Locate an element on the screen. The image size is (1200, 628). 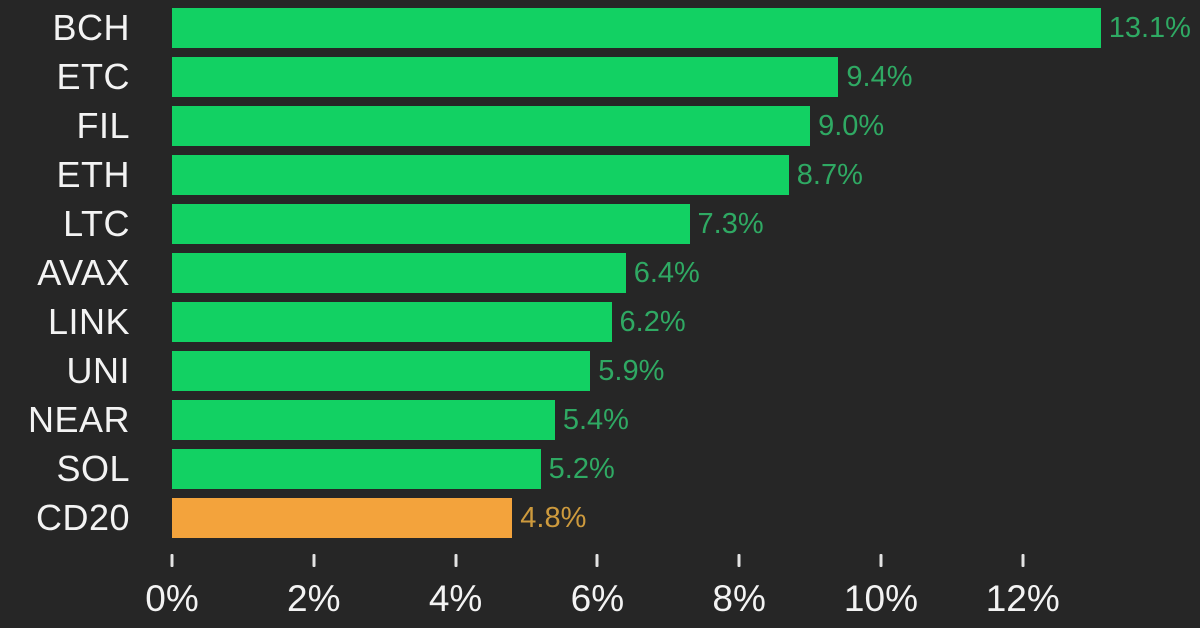
bar-value-label: 8.7% is located at coordinates (829, 174).